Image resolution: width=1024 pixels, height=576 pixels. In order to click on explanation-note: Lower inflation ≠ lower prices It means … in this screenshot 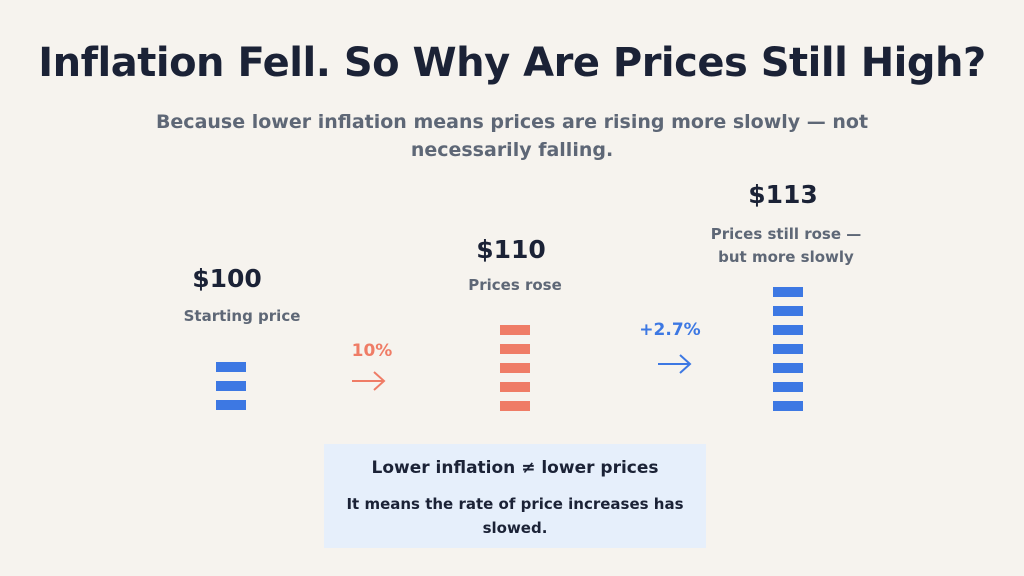, I will do `click(515, 496)`.